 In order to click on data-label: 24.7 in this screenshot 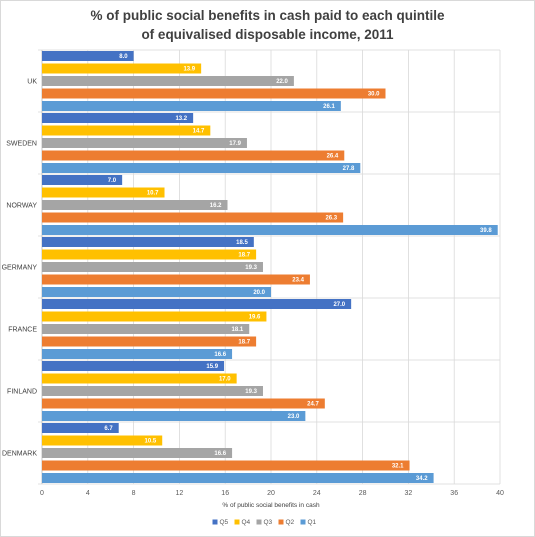, I will do `click(313, 405)`.